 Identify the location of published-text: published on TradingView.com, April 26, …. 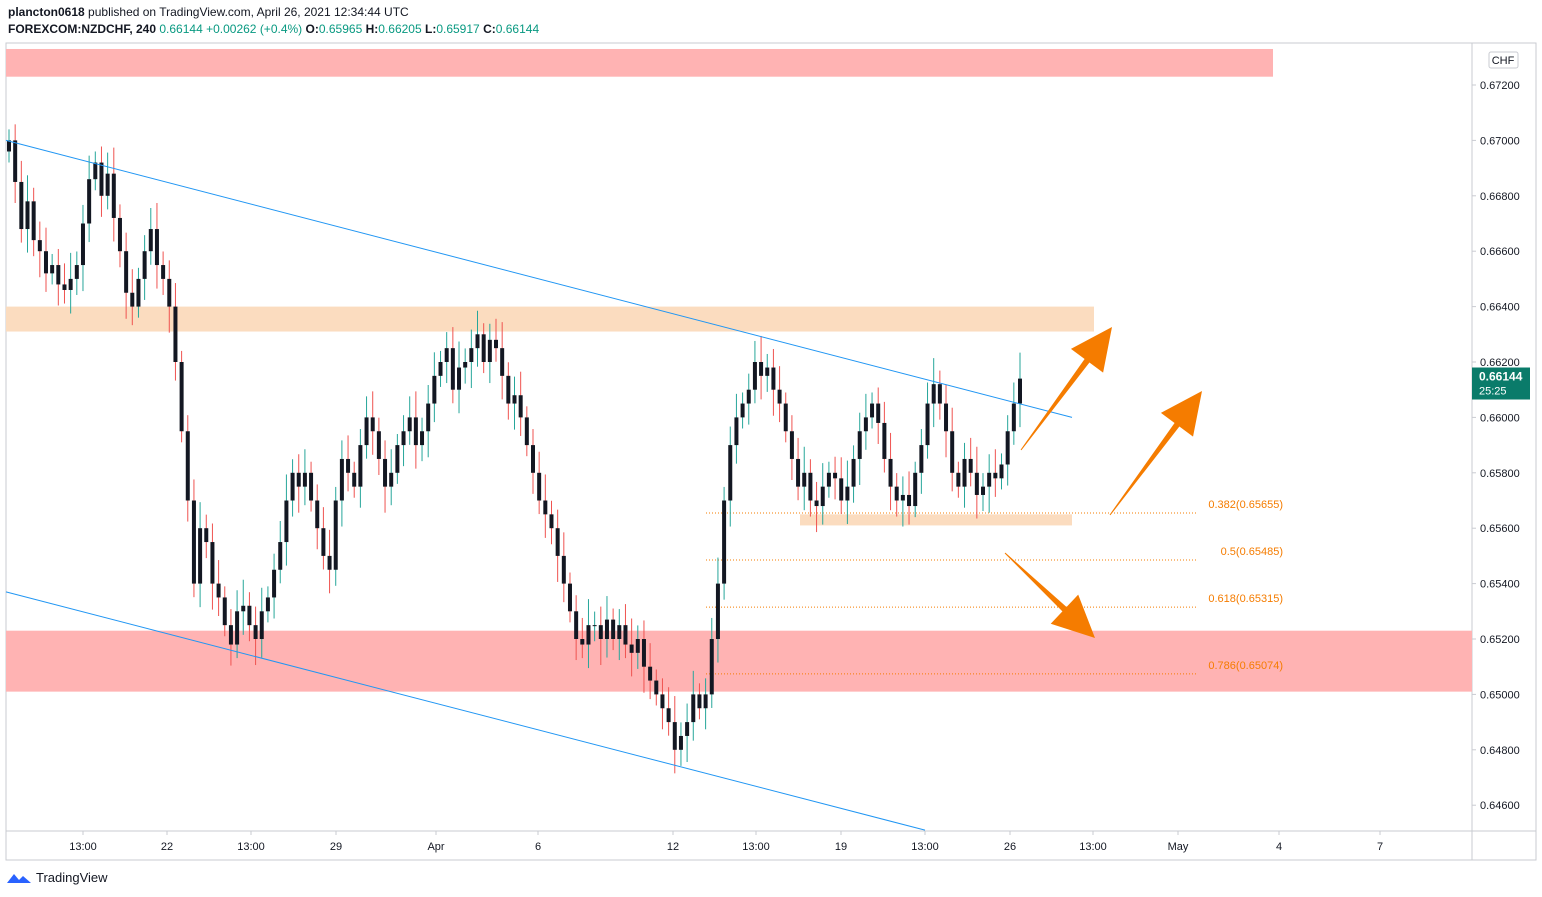
(248, 12).